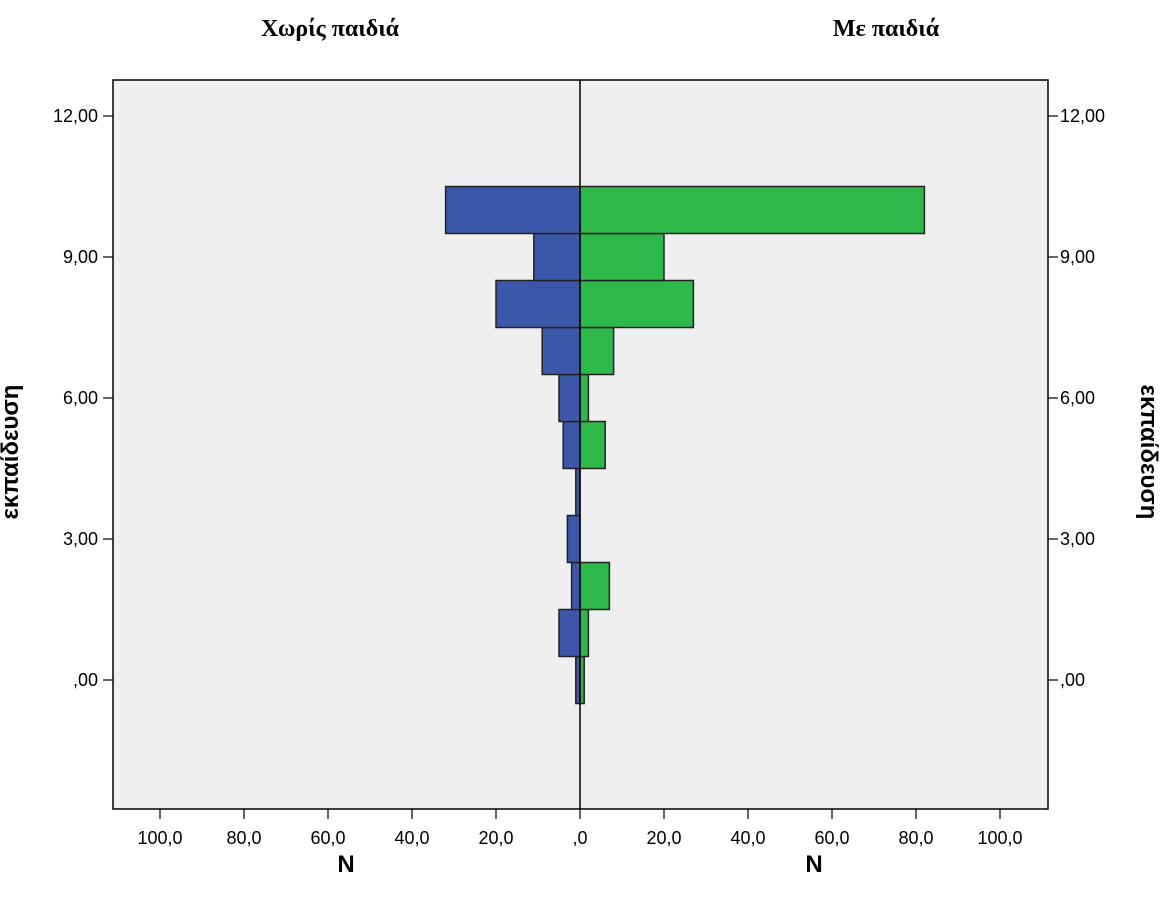 The height and width of the screenshot is (902, 1162). Describe the element at coordinates (1148, 452) in the screenshot. I see `y-axis-title-right: εκπαίδευση` at that location.